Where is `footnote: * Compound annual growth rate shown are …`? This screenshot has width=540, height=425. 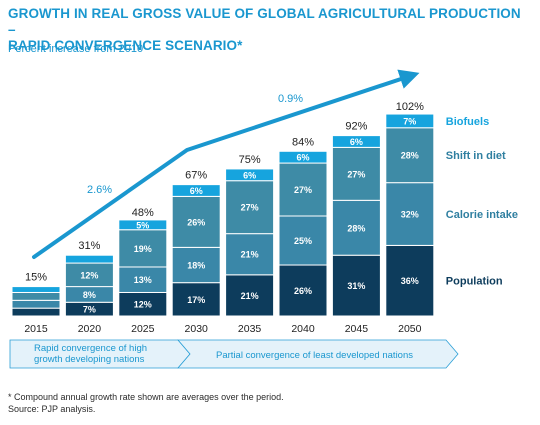
footnote: * Compound annual growth rate shown are … is located at coordinates (146, 403).